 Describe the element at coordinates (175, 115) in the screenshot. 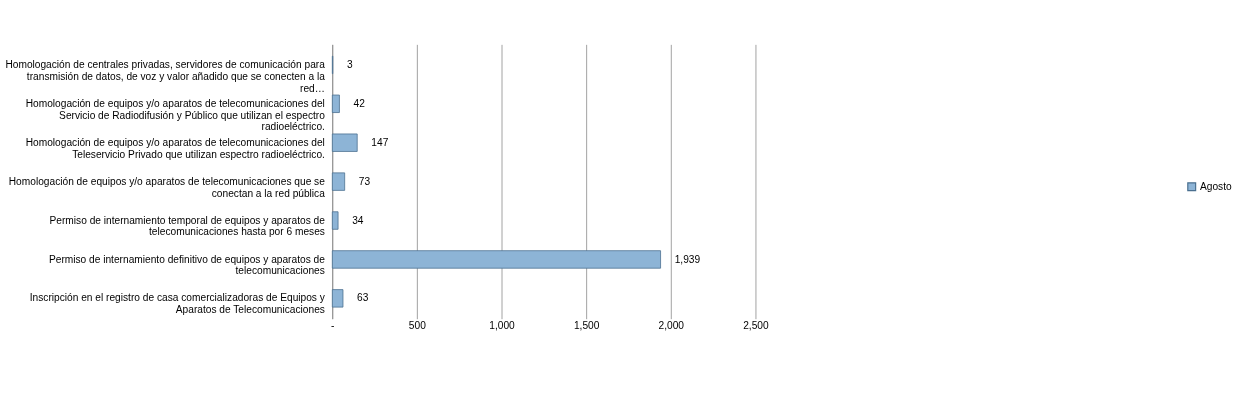

I see `y-tick-label: Homologación de equipos y/o aparatos de telecomunicaciones del Servicio de Radiodifusión y Público que utilizan el espectro radioeléctrico.` at that location.